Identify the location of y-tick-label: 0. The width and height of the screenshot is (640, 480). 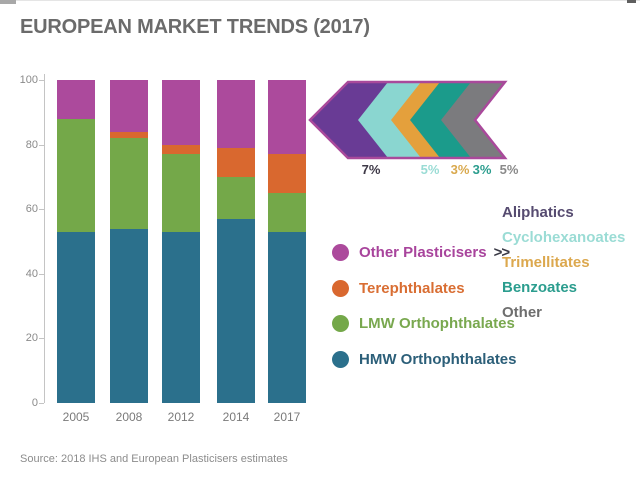
(34, 403).